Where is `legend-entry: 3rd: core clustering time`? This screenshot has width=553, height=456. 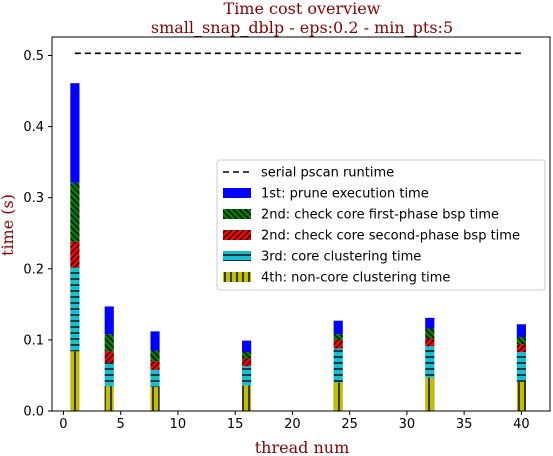
legend-entry: 3rd: core clustering time is located at coordinates (341, 257).